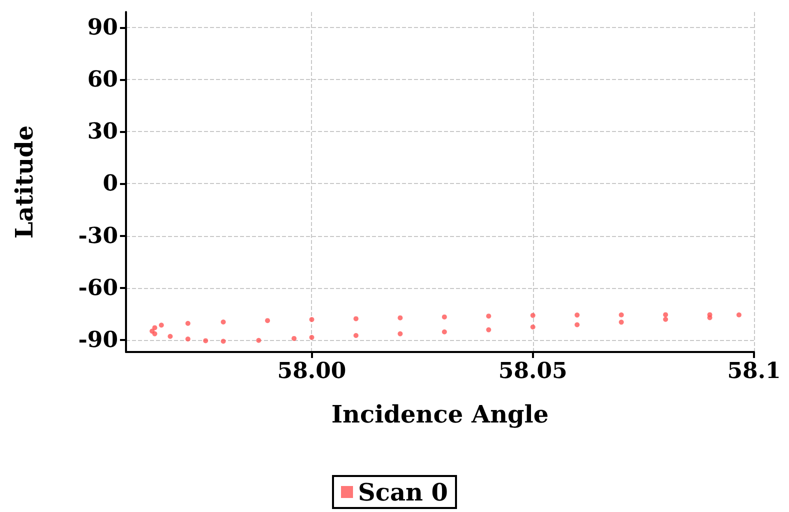  I want to click on x-tick-label: 58.05, so click(533, 371).